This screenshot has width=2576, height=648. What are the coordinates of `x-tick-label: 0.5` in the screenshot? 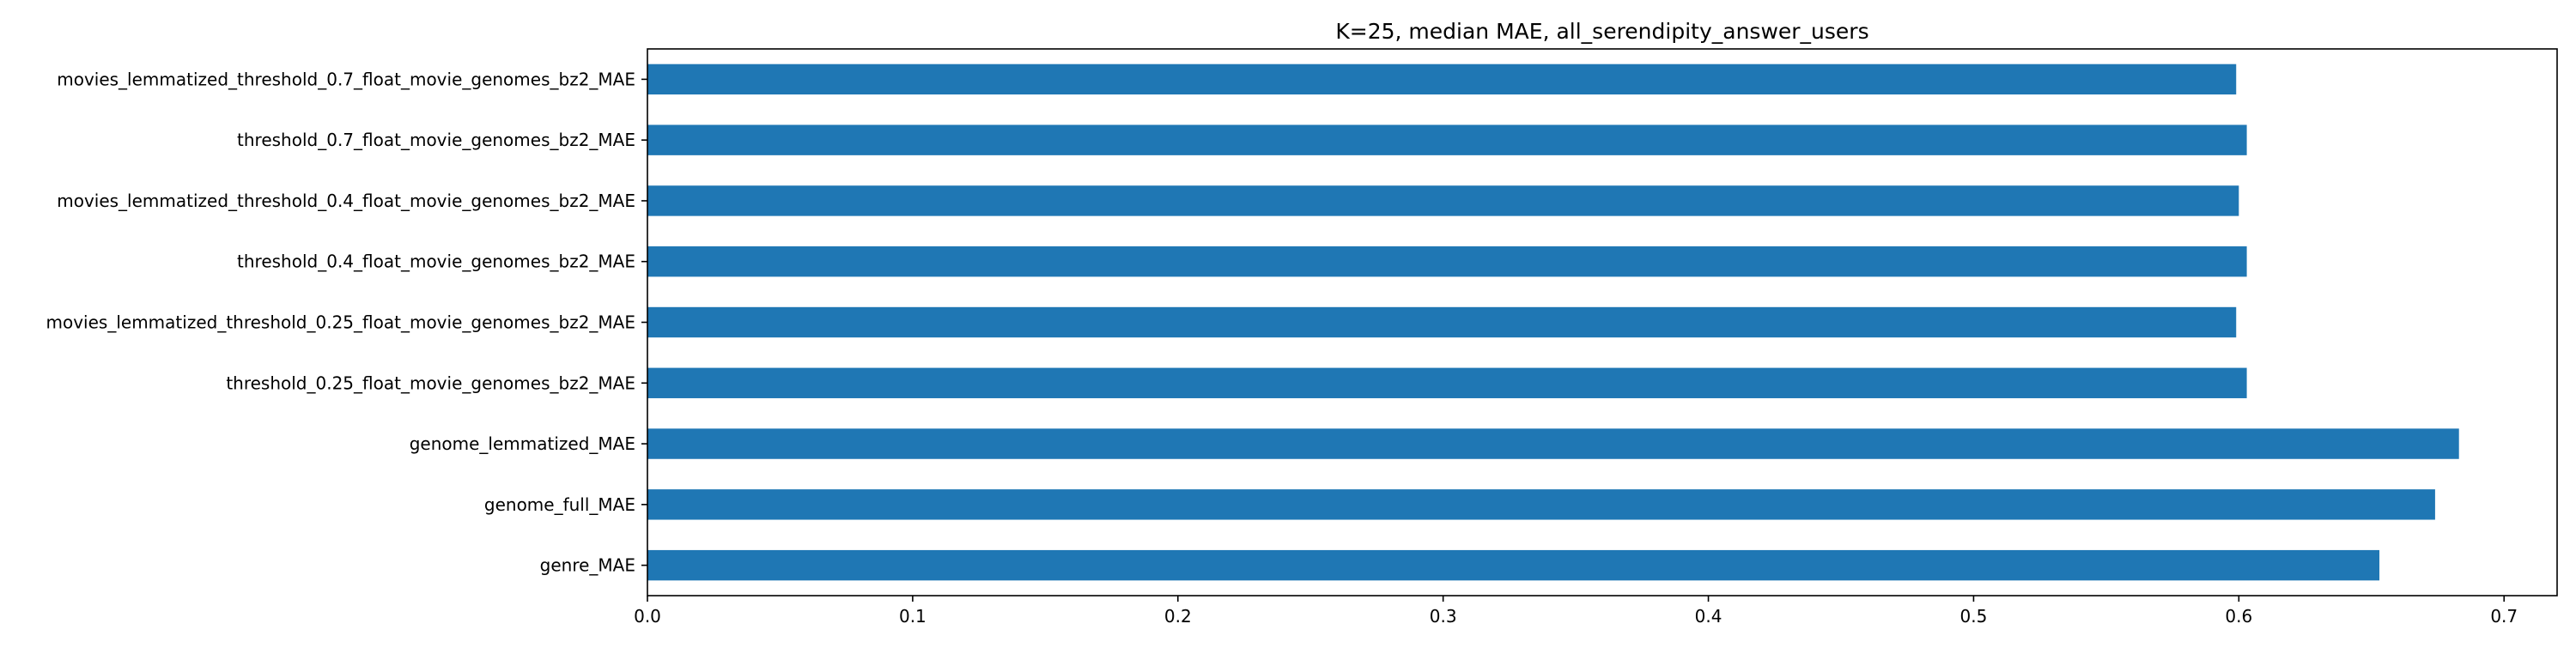 It's located at (1974, 616).